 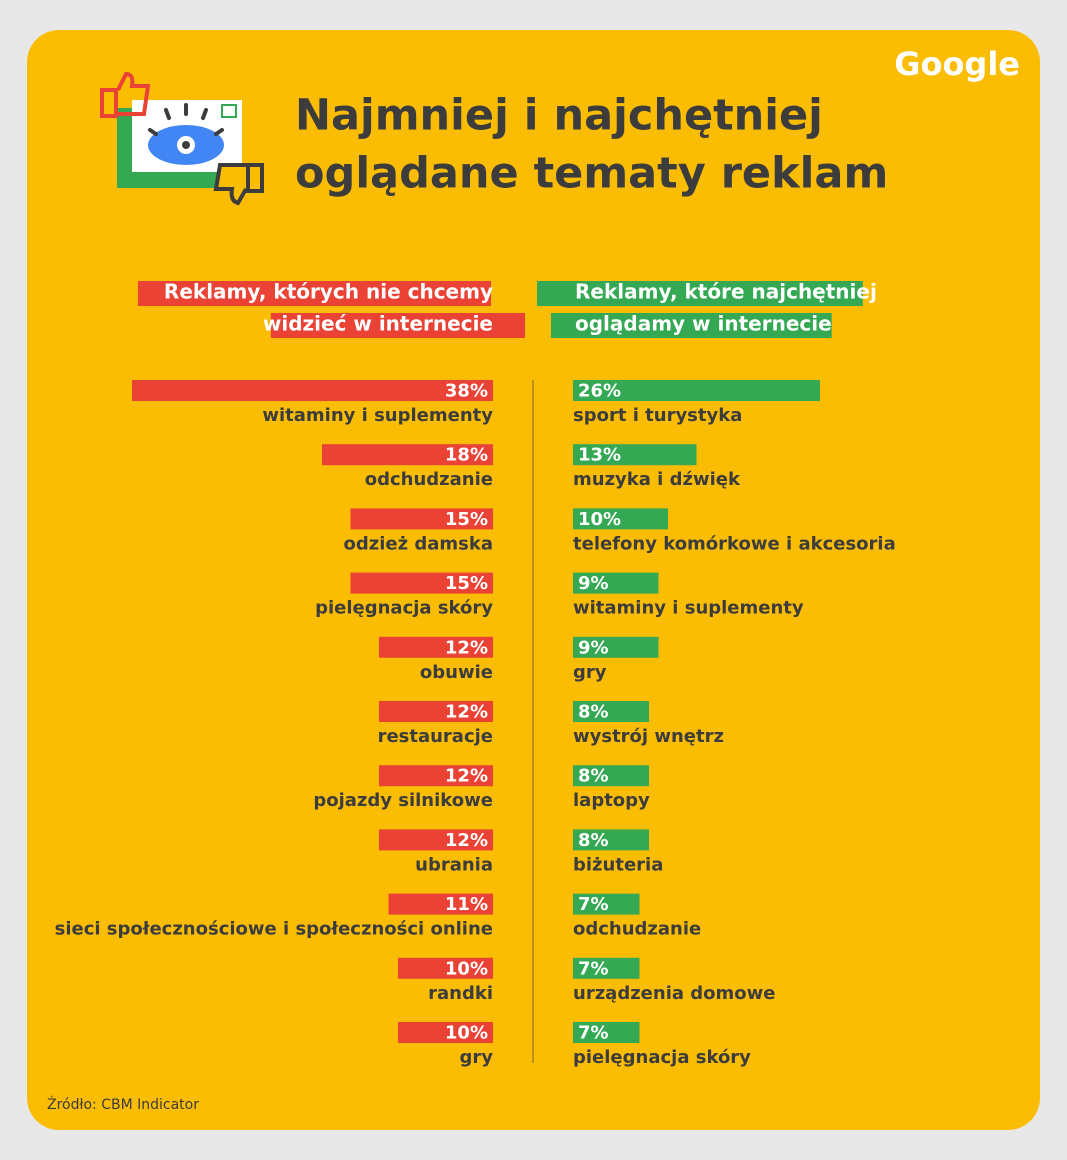 I want to click on category-label: urządzenia domowe, so click(x=674, y=993).